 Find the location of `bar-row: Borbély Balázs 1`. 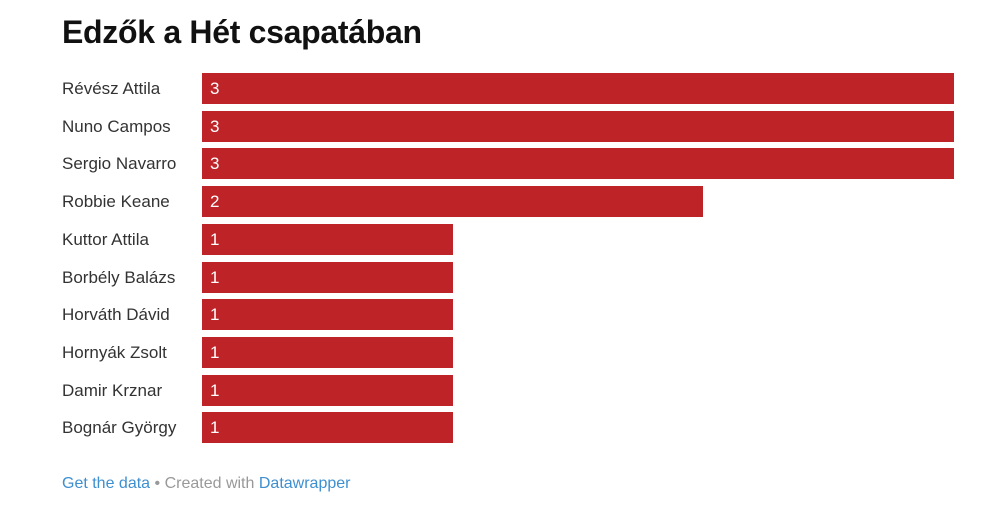

bar-row: Borbély Balázs 1 is located at coordinates (500, 277).